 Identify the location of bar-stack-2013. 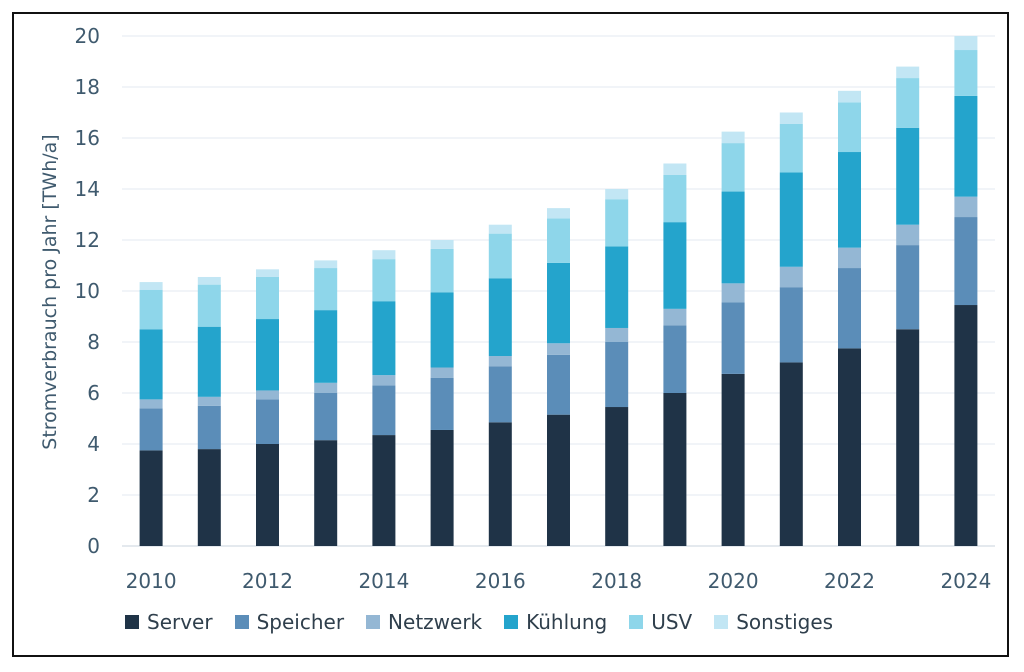
(326, 403).